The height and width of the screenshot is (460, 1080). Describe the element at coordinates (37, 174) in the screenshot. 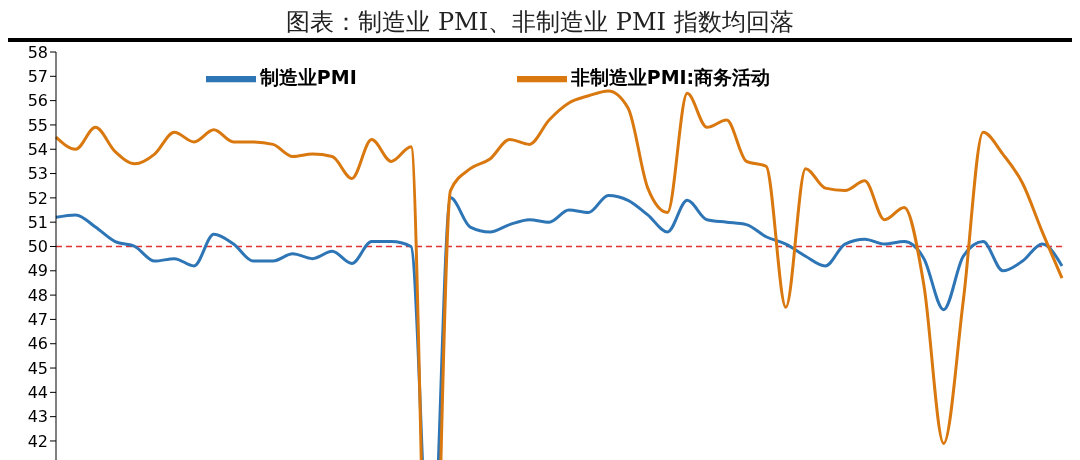

I see `y-tick-label: 53` at that location.